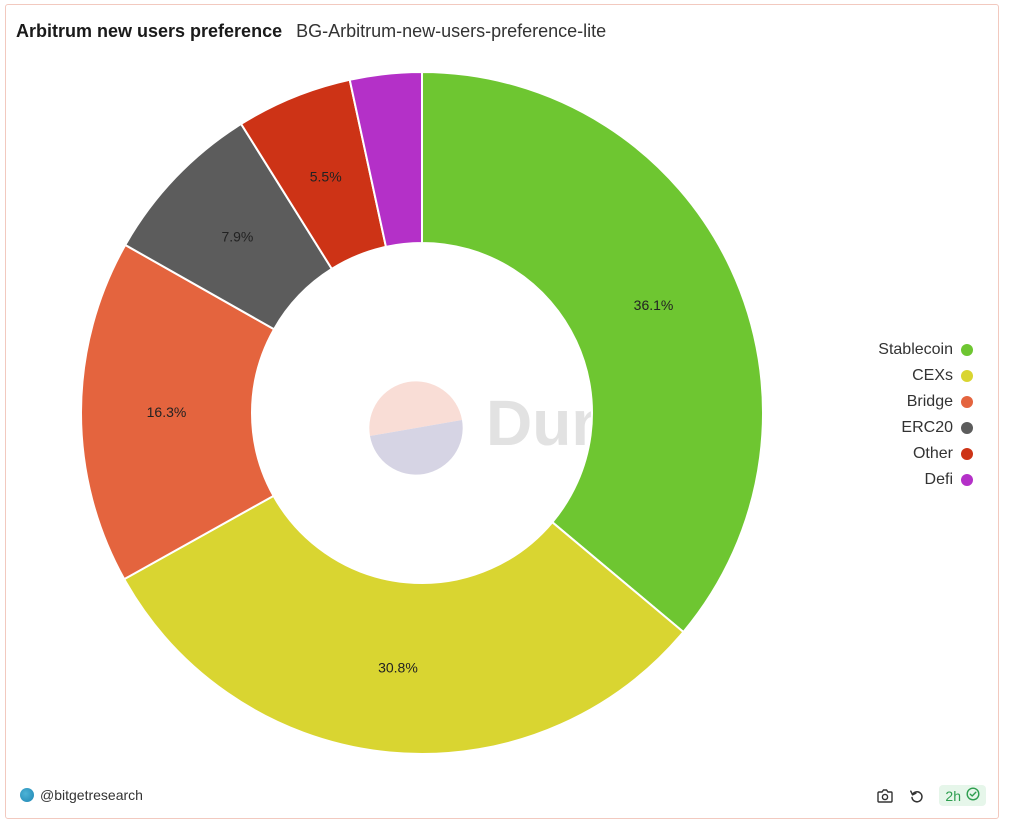 This screenshot has width=1010, height=826. I want to click on author-info: @bitgetresearch, so click(81, 795).